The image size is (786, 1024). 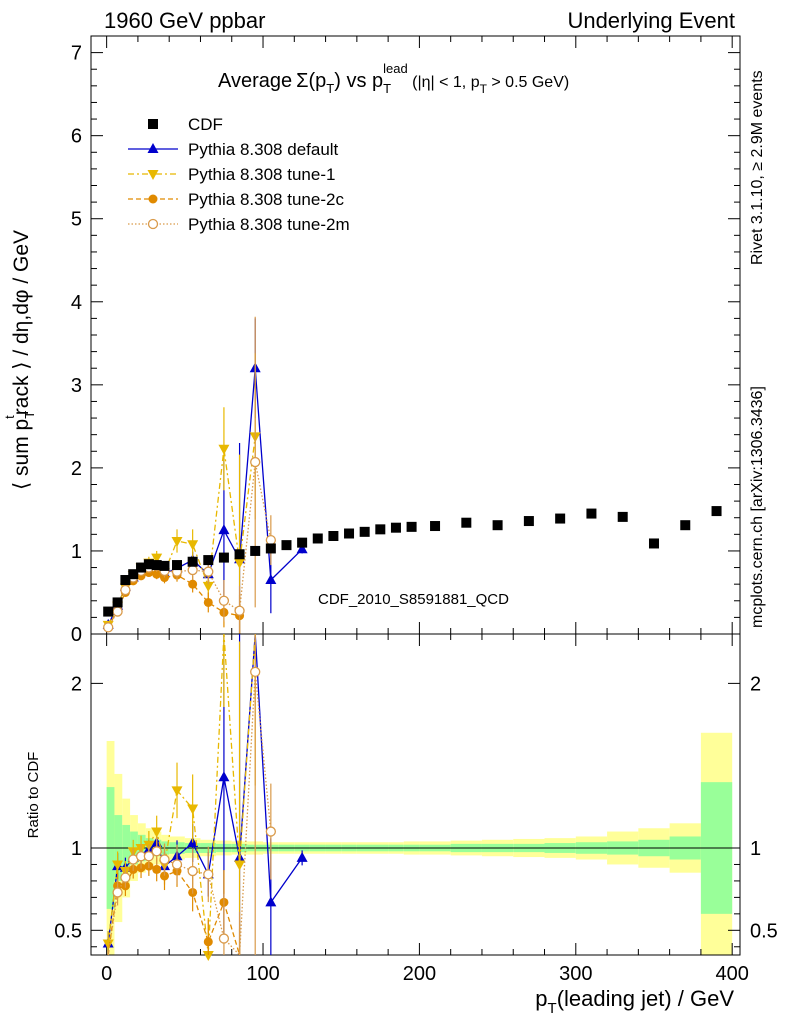 What do you see at coordinates (76, 303) in the screenshot?
I see `main-ytick-label: 4` at bounding box center [76, 303].